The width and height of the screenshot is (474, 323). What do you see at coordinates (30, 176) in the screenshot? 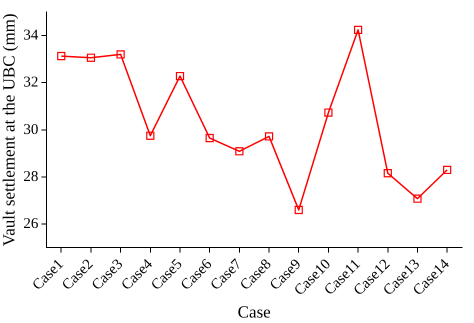
I see `y-tick-label: 28` at bounding box center [30, 176].